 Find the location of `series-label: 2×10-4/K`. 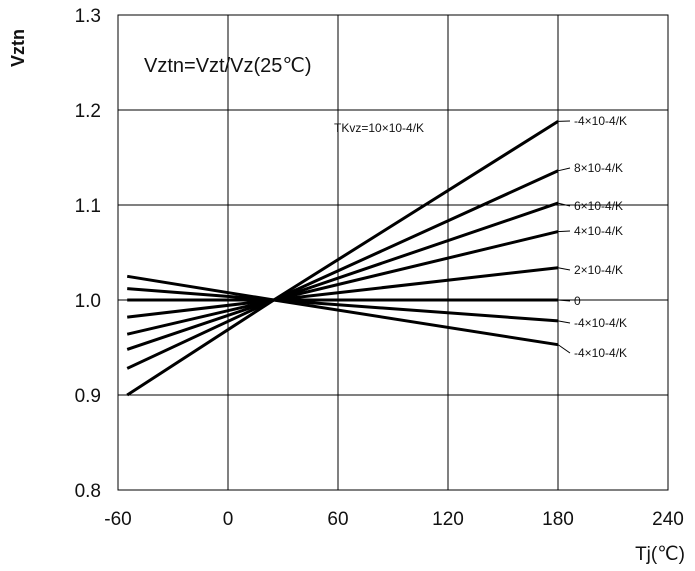

series-label: 2×10-4/K is located at coordinates (598, 270).